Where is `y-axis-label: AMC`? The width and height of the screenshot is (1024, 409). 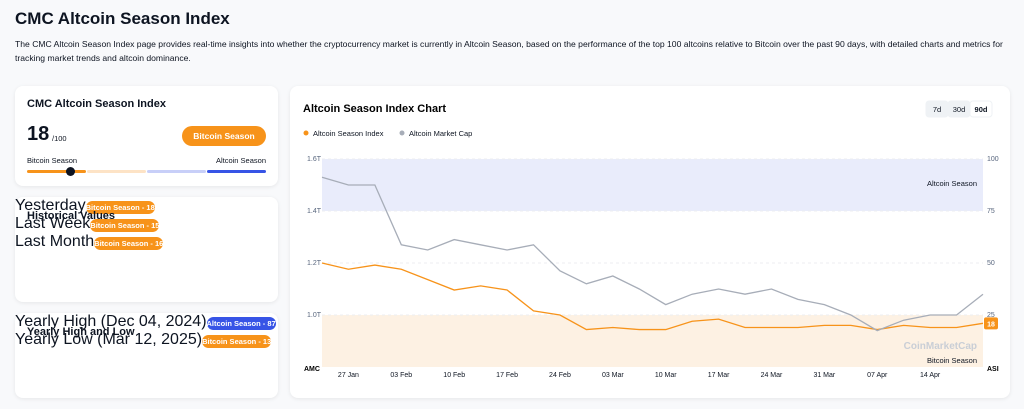 y-axis-label: AMC is located at coordinates (312, 369).